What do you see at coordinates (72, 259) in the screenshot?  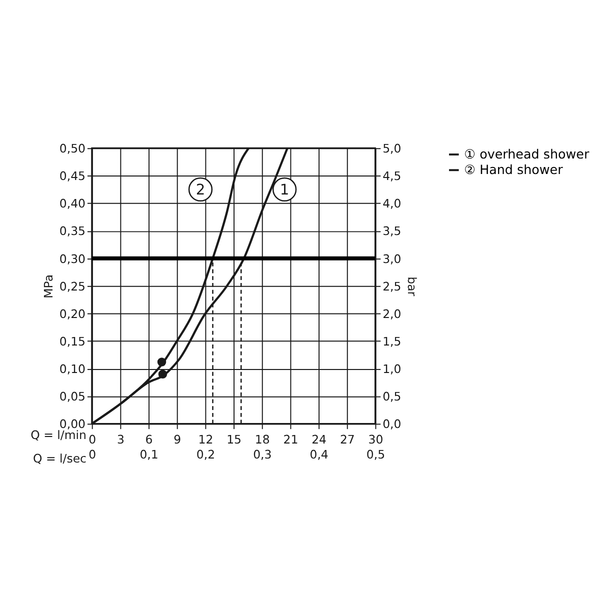 I see `y-tick-label: 0,30` at bounding box center [72, 259].